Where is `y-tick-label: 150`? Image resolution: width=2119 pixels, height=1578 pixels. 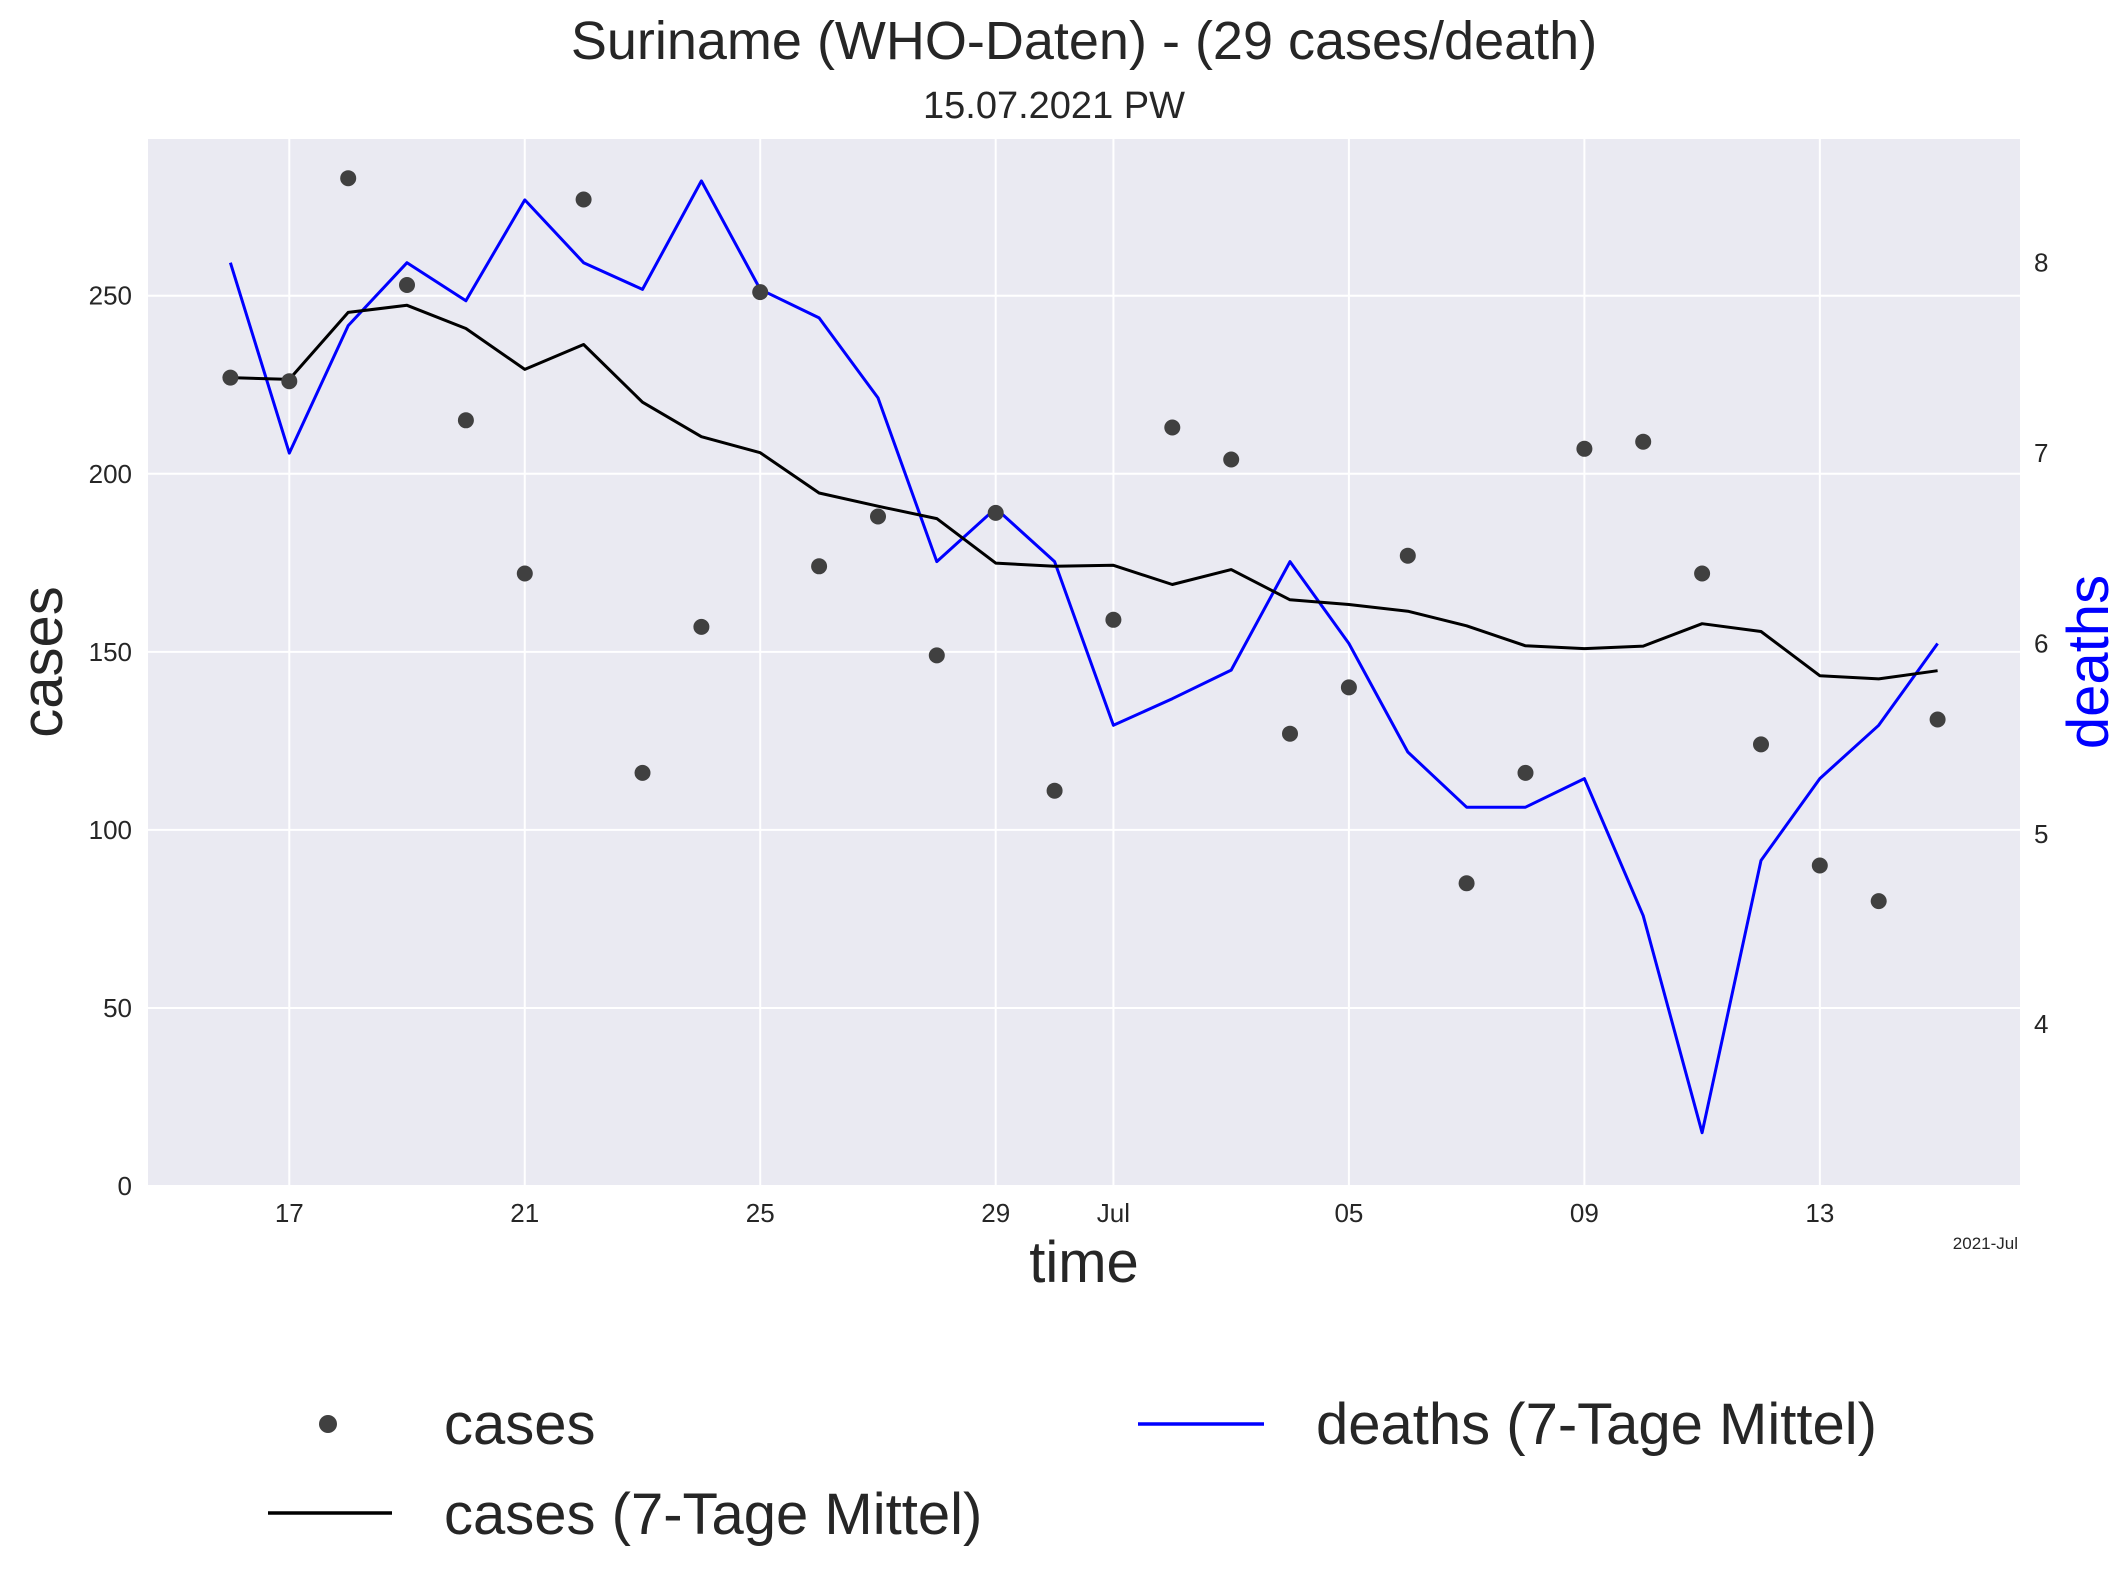
y-tick-label: 150 is located at coordinates (110, 652).